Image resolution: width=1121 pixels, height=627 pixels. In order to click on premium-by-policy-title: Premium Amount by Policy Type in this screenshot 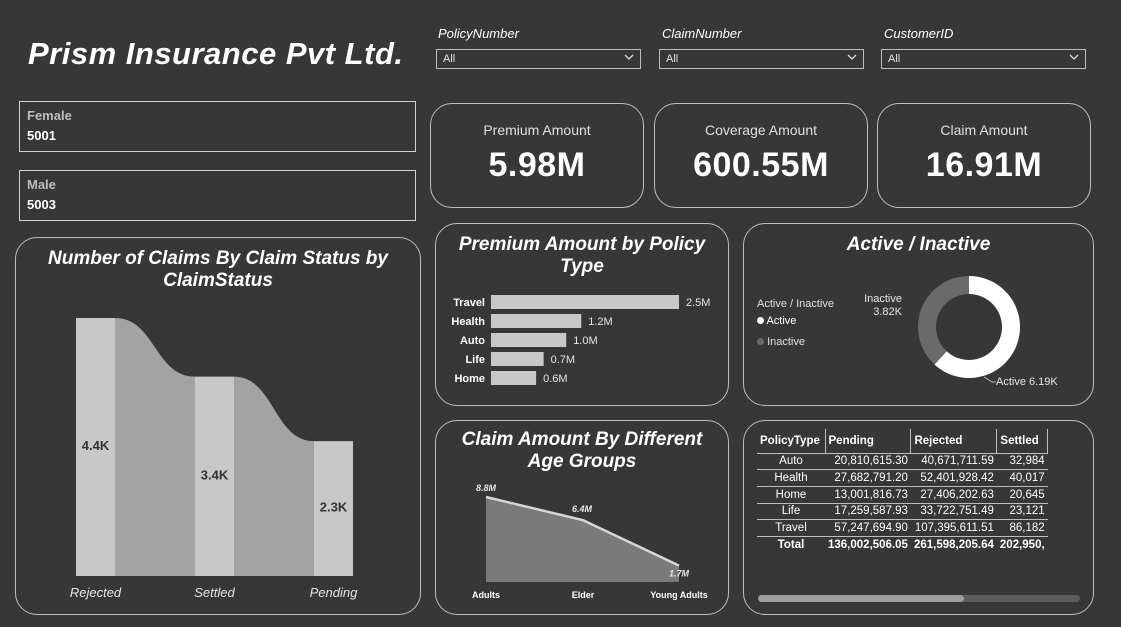, I will do `click(582, 255)`.